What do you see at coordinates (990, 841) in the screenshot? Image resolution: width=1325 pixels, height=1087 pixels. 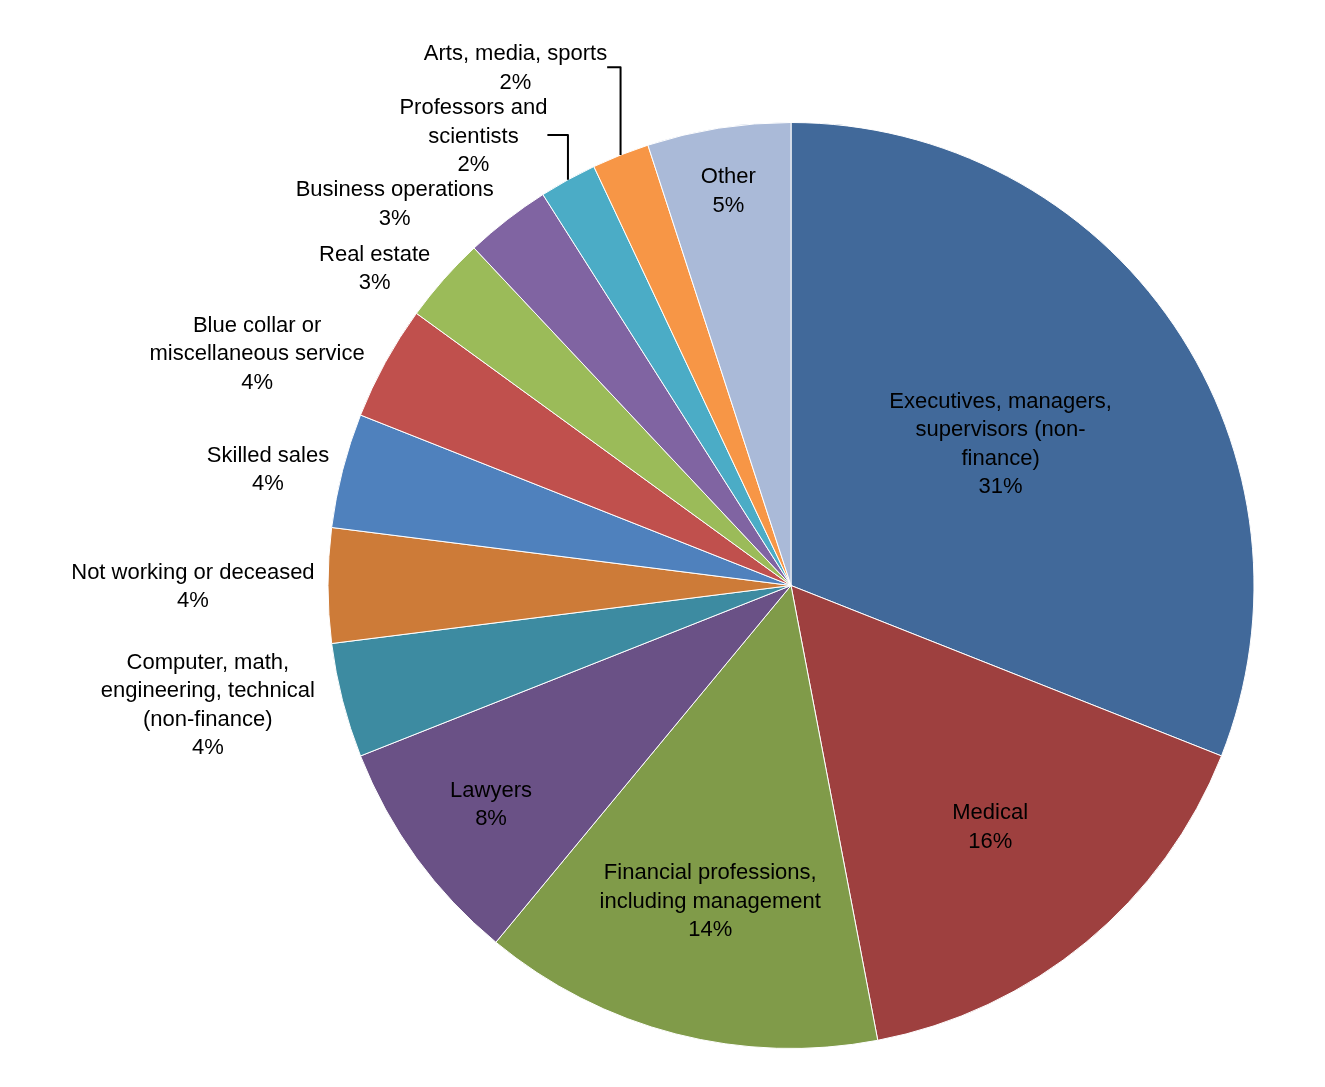 I see `data-label: 16%` at bounding box center [990, 841].